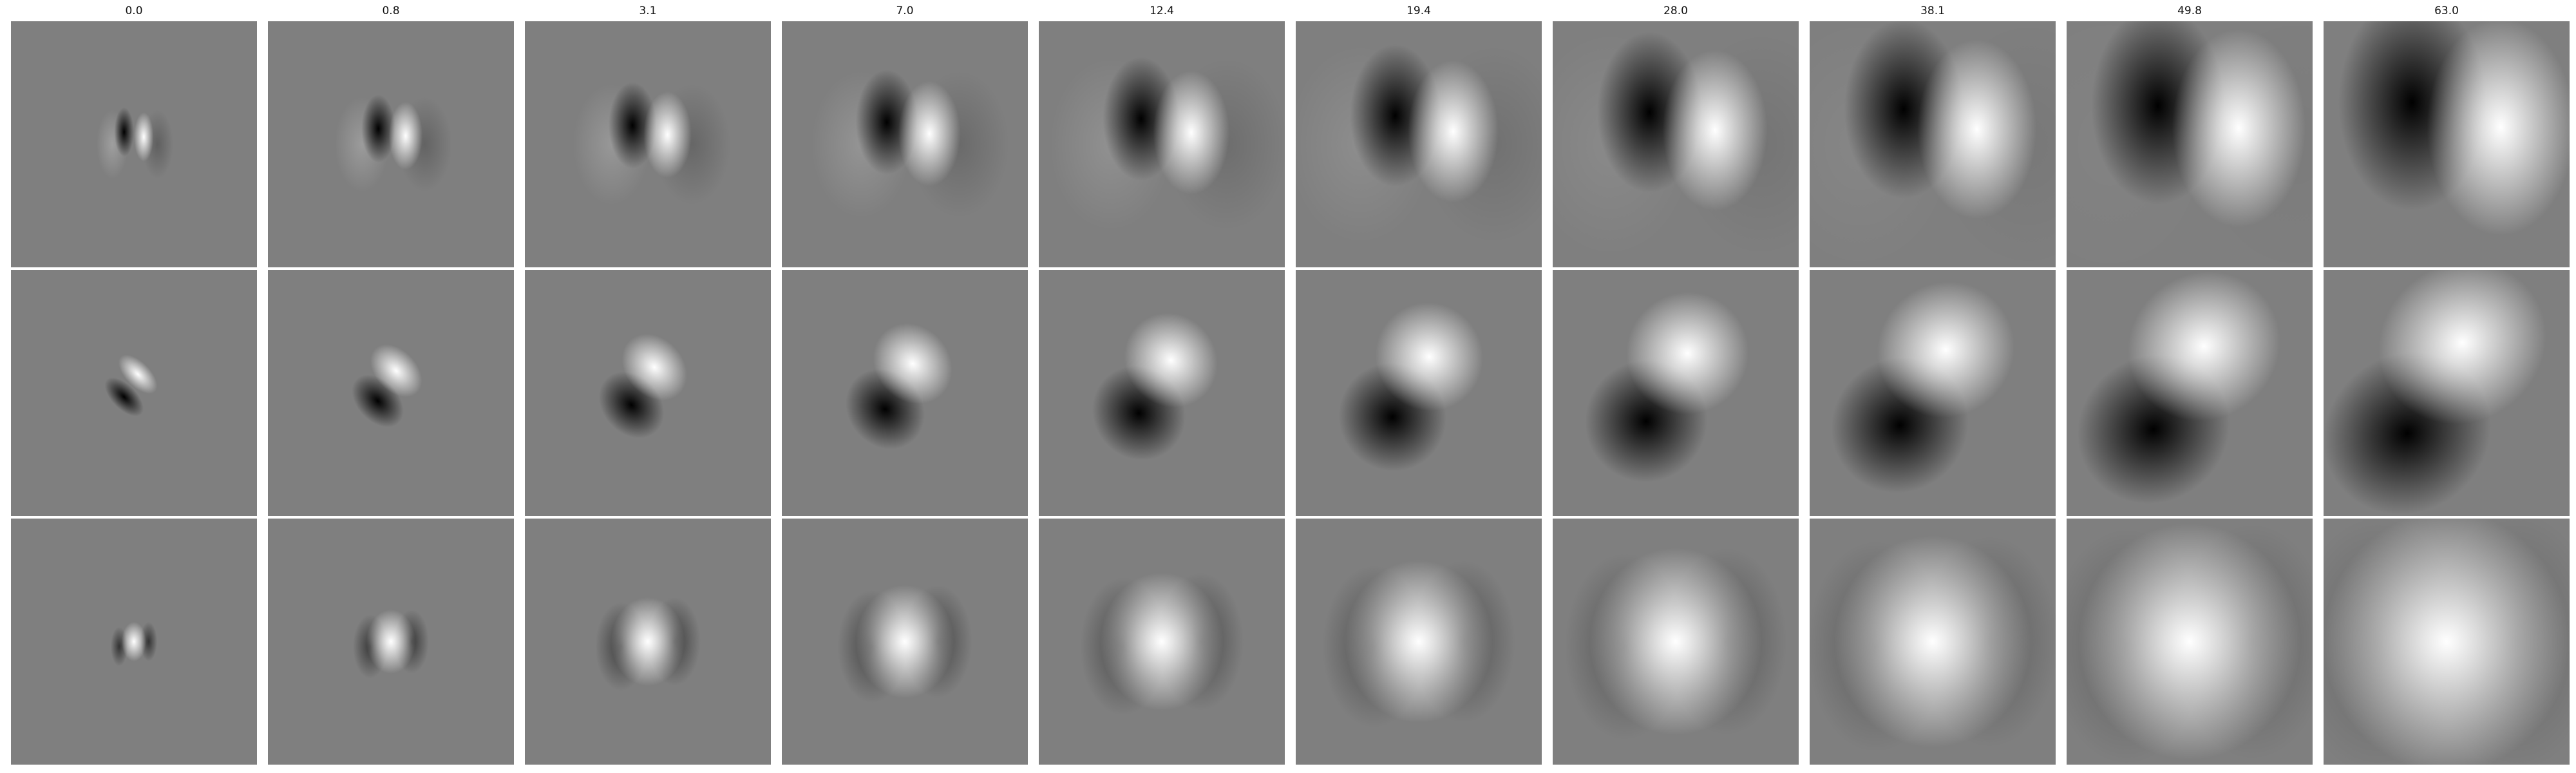 The width and height of the screenshot is (2576, 773). What do you see at coordinates (648, 11) in the screenshot?
I see `column-label: 3.1` at bounding box center [648, 11].